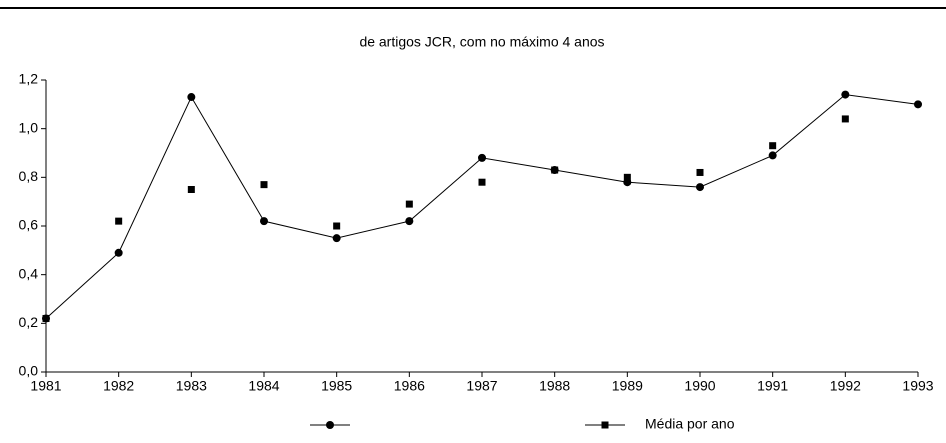 The image size is (946, 443). I want to click on x-tick-label: 1988, so click(554, 386).